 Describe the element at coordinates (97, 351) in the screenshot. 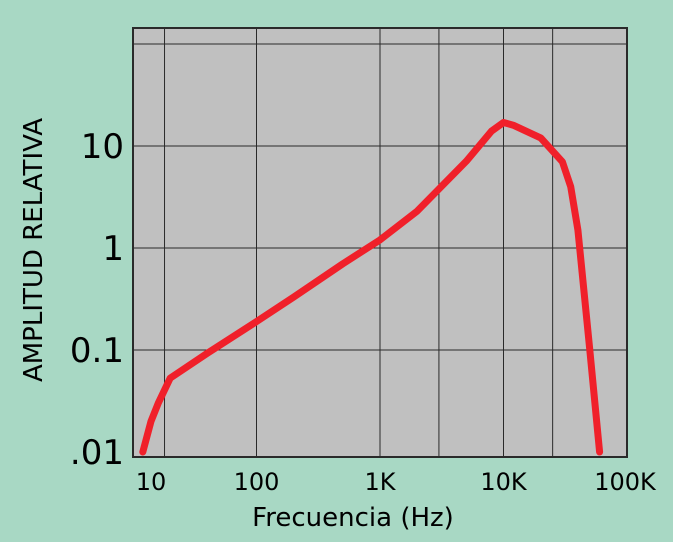

I see `y-tick-label: 0.1` at that location.